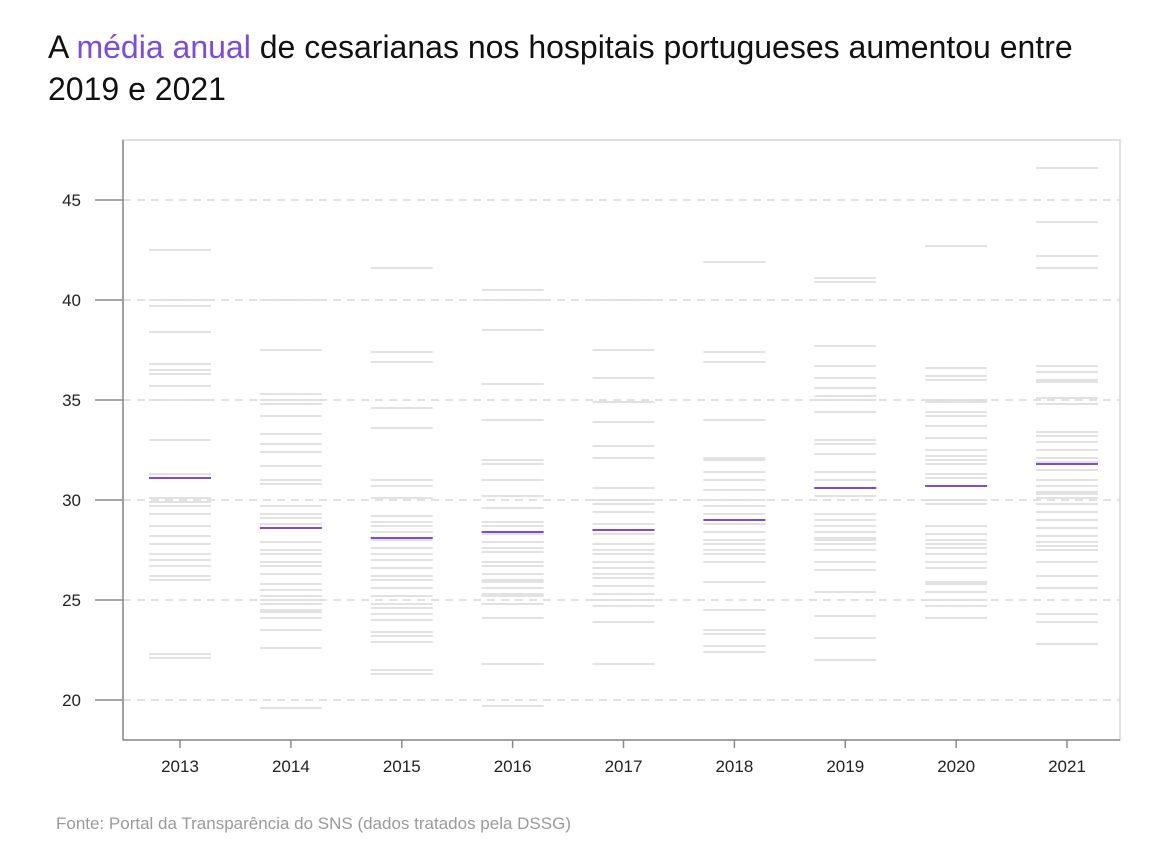  Describe the element at coordinates (845, 766) in the screenshot. I see `x-tick-label-2019: 2019` at that location.